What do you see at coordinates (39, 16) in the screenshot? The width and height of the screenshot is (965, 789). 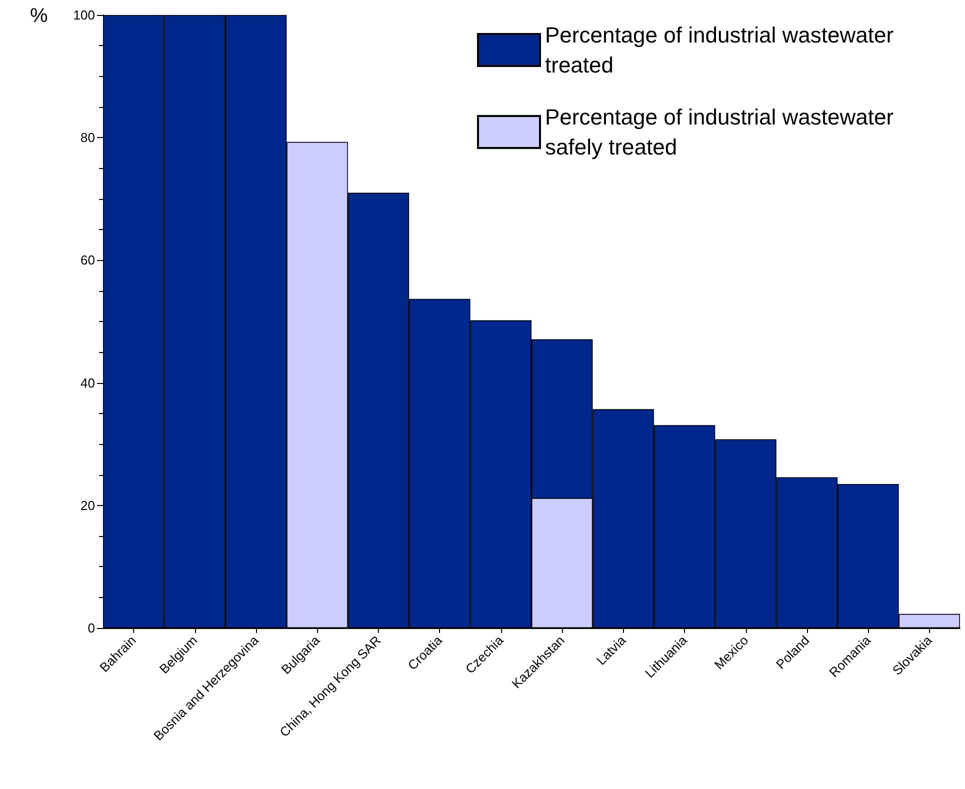 I see `y-axis-title: %` at bounding box center [39, 16].